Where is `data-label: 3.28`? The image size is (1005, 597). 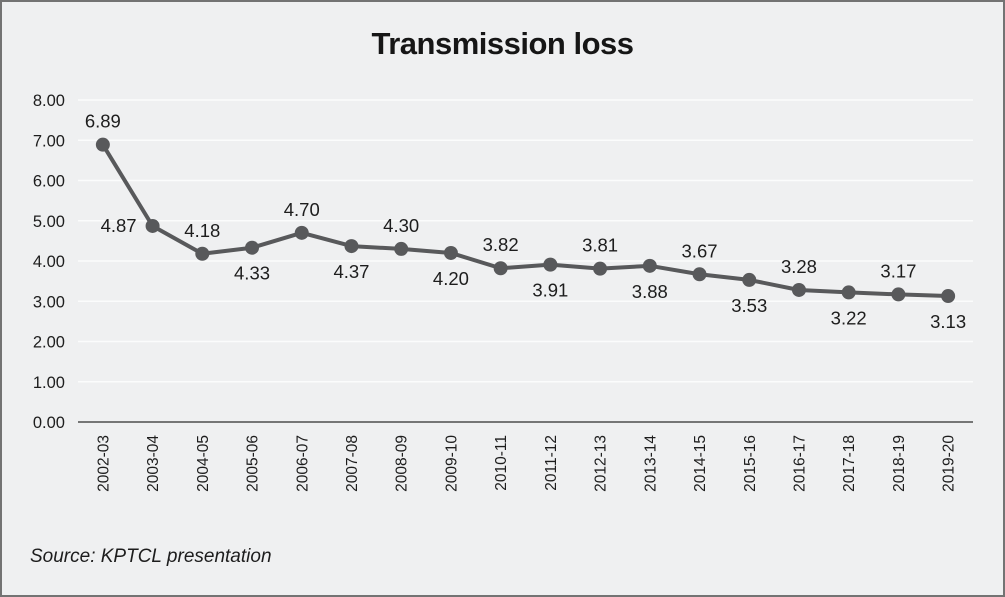 data-label: 3.28 is located at coordinates (799, 266).